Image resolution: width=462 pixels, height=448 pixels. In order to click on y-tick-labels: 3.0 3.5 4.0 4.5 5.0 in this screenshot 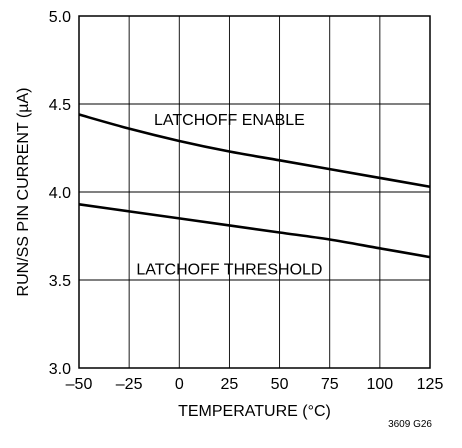, I will do `click(60, 193)`.